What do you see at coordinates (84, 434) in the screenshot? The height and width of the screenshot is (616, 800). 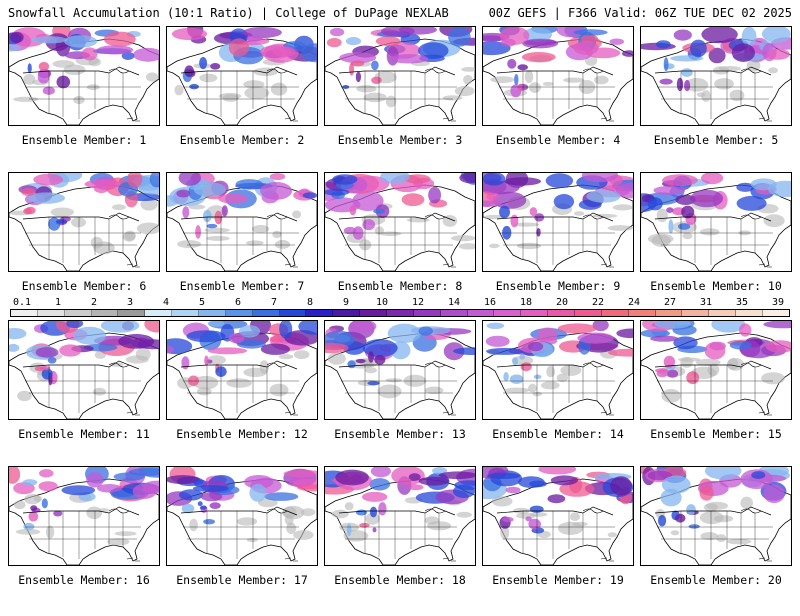 I see `ensemble-member-label: Ensemble Member: 11` at bounding box center [84, 434].